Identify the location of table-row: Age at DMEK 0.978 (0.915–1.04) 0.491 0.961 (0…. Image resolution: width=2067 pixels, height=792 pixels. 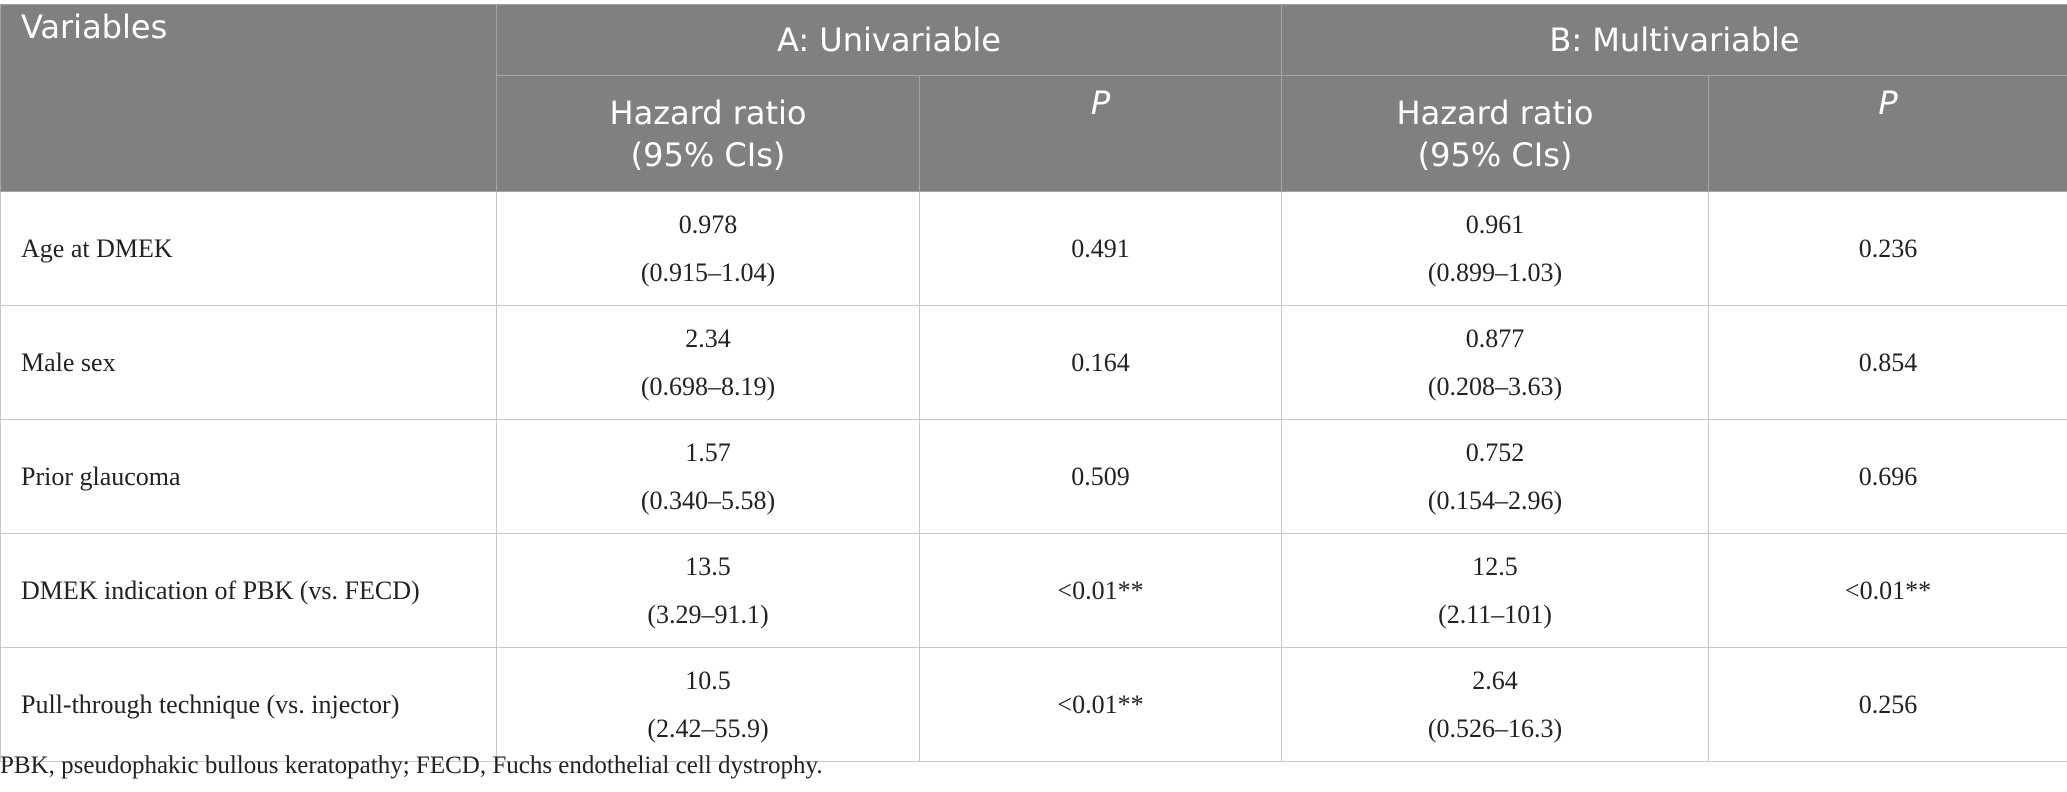
(1033, 248).